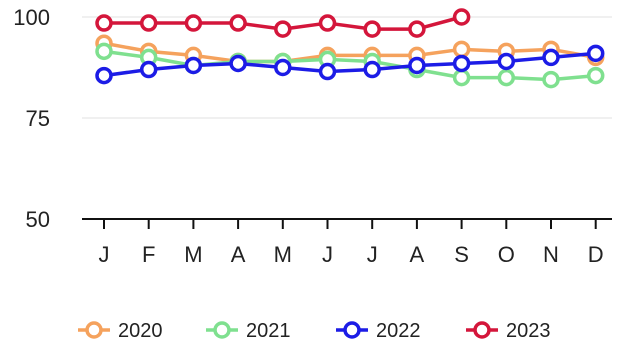 The width and height of the screenshot is (620, 351). I want to click on legend-item-2023: 2023, so click(508, 331).